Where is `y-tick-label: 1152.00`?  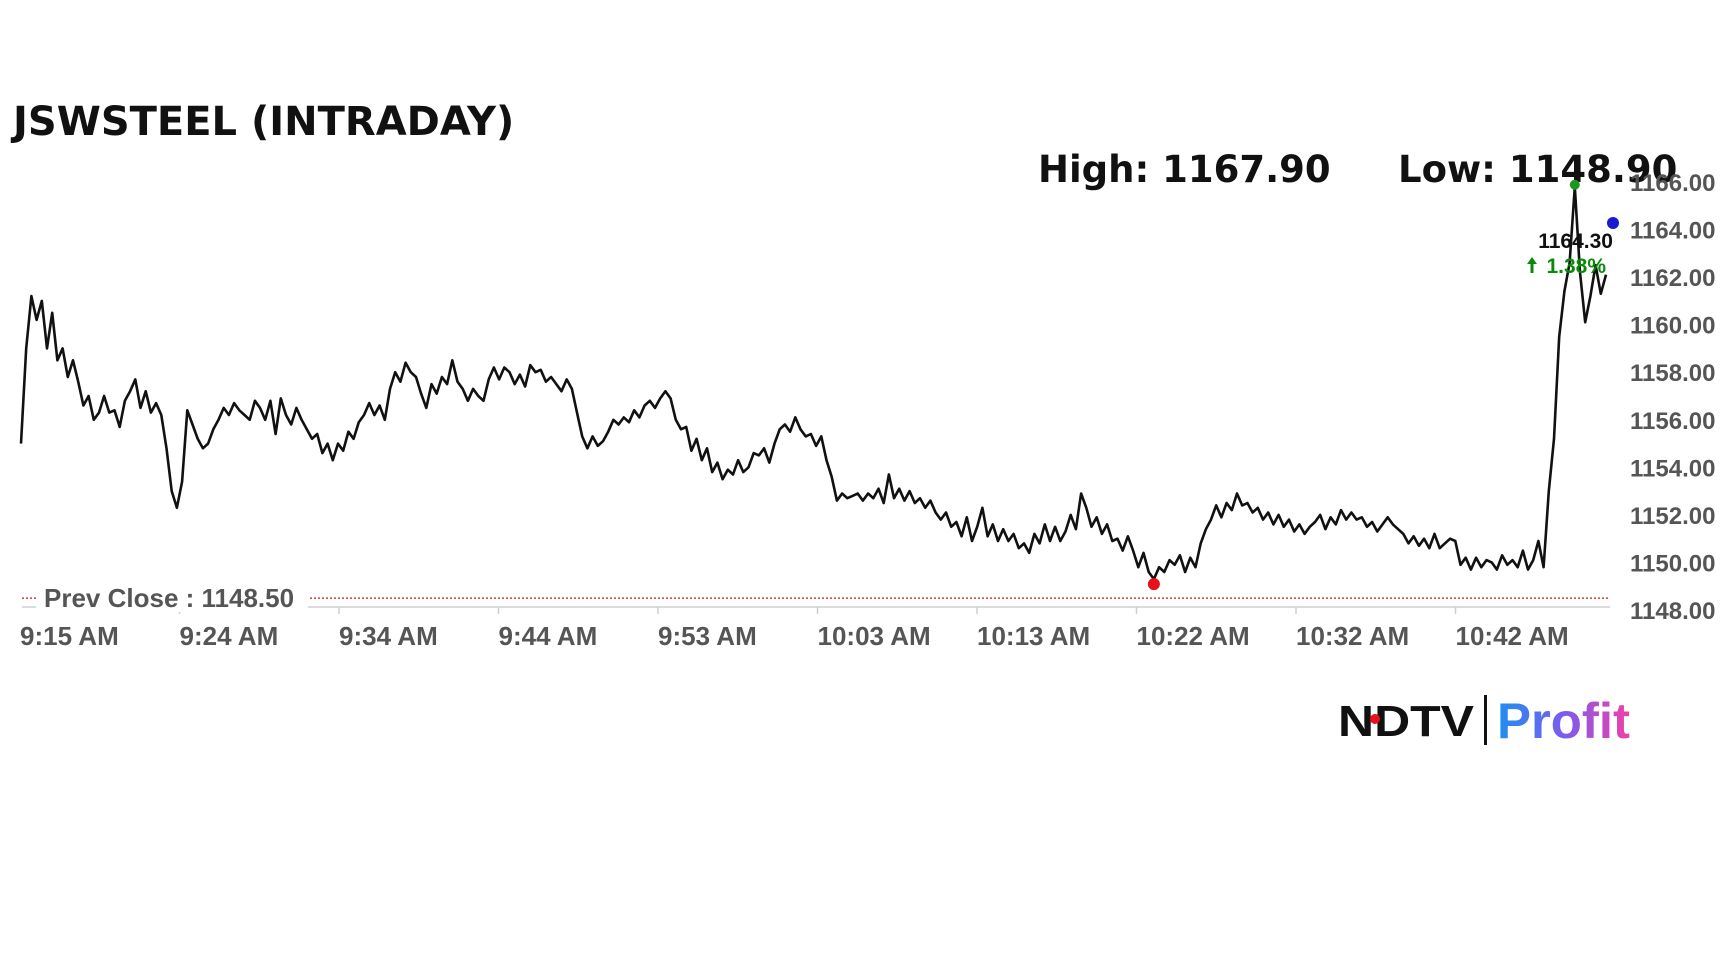
y-tick-label: 1152.00 is located at coordinates (1672, 516).